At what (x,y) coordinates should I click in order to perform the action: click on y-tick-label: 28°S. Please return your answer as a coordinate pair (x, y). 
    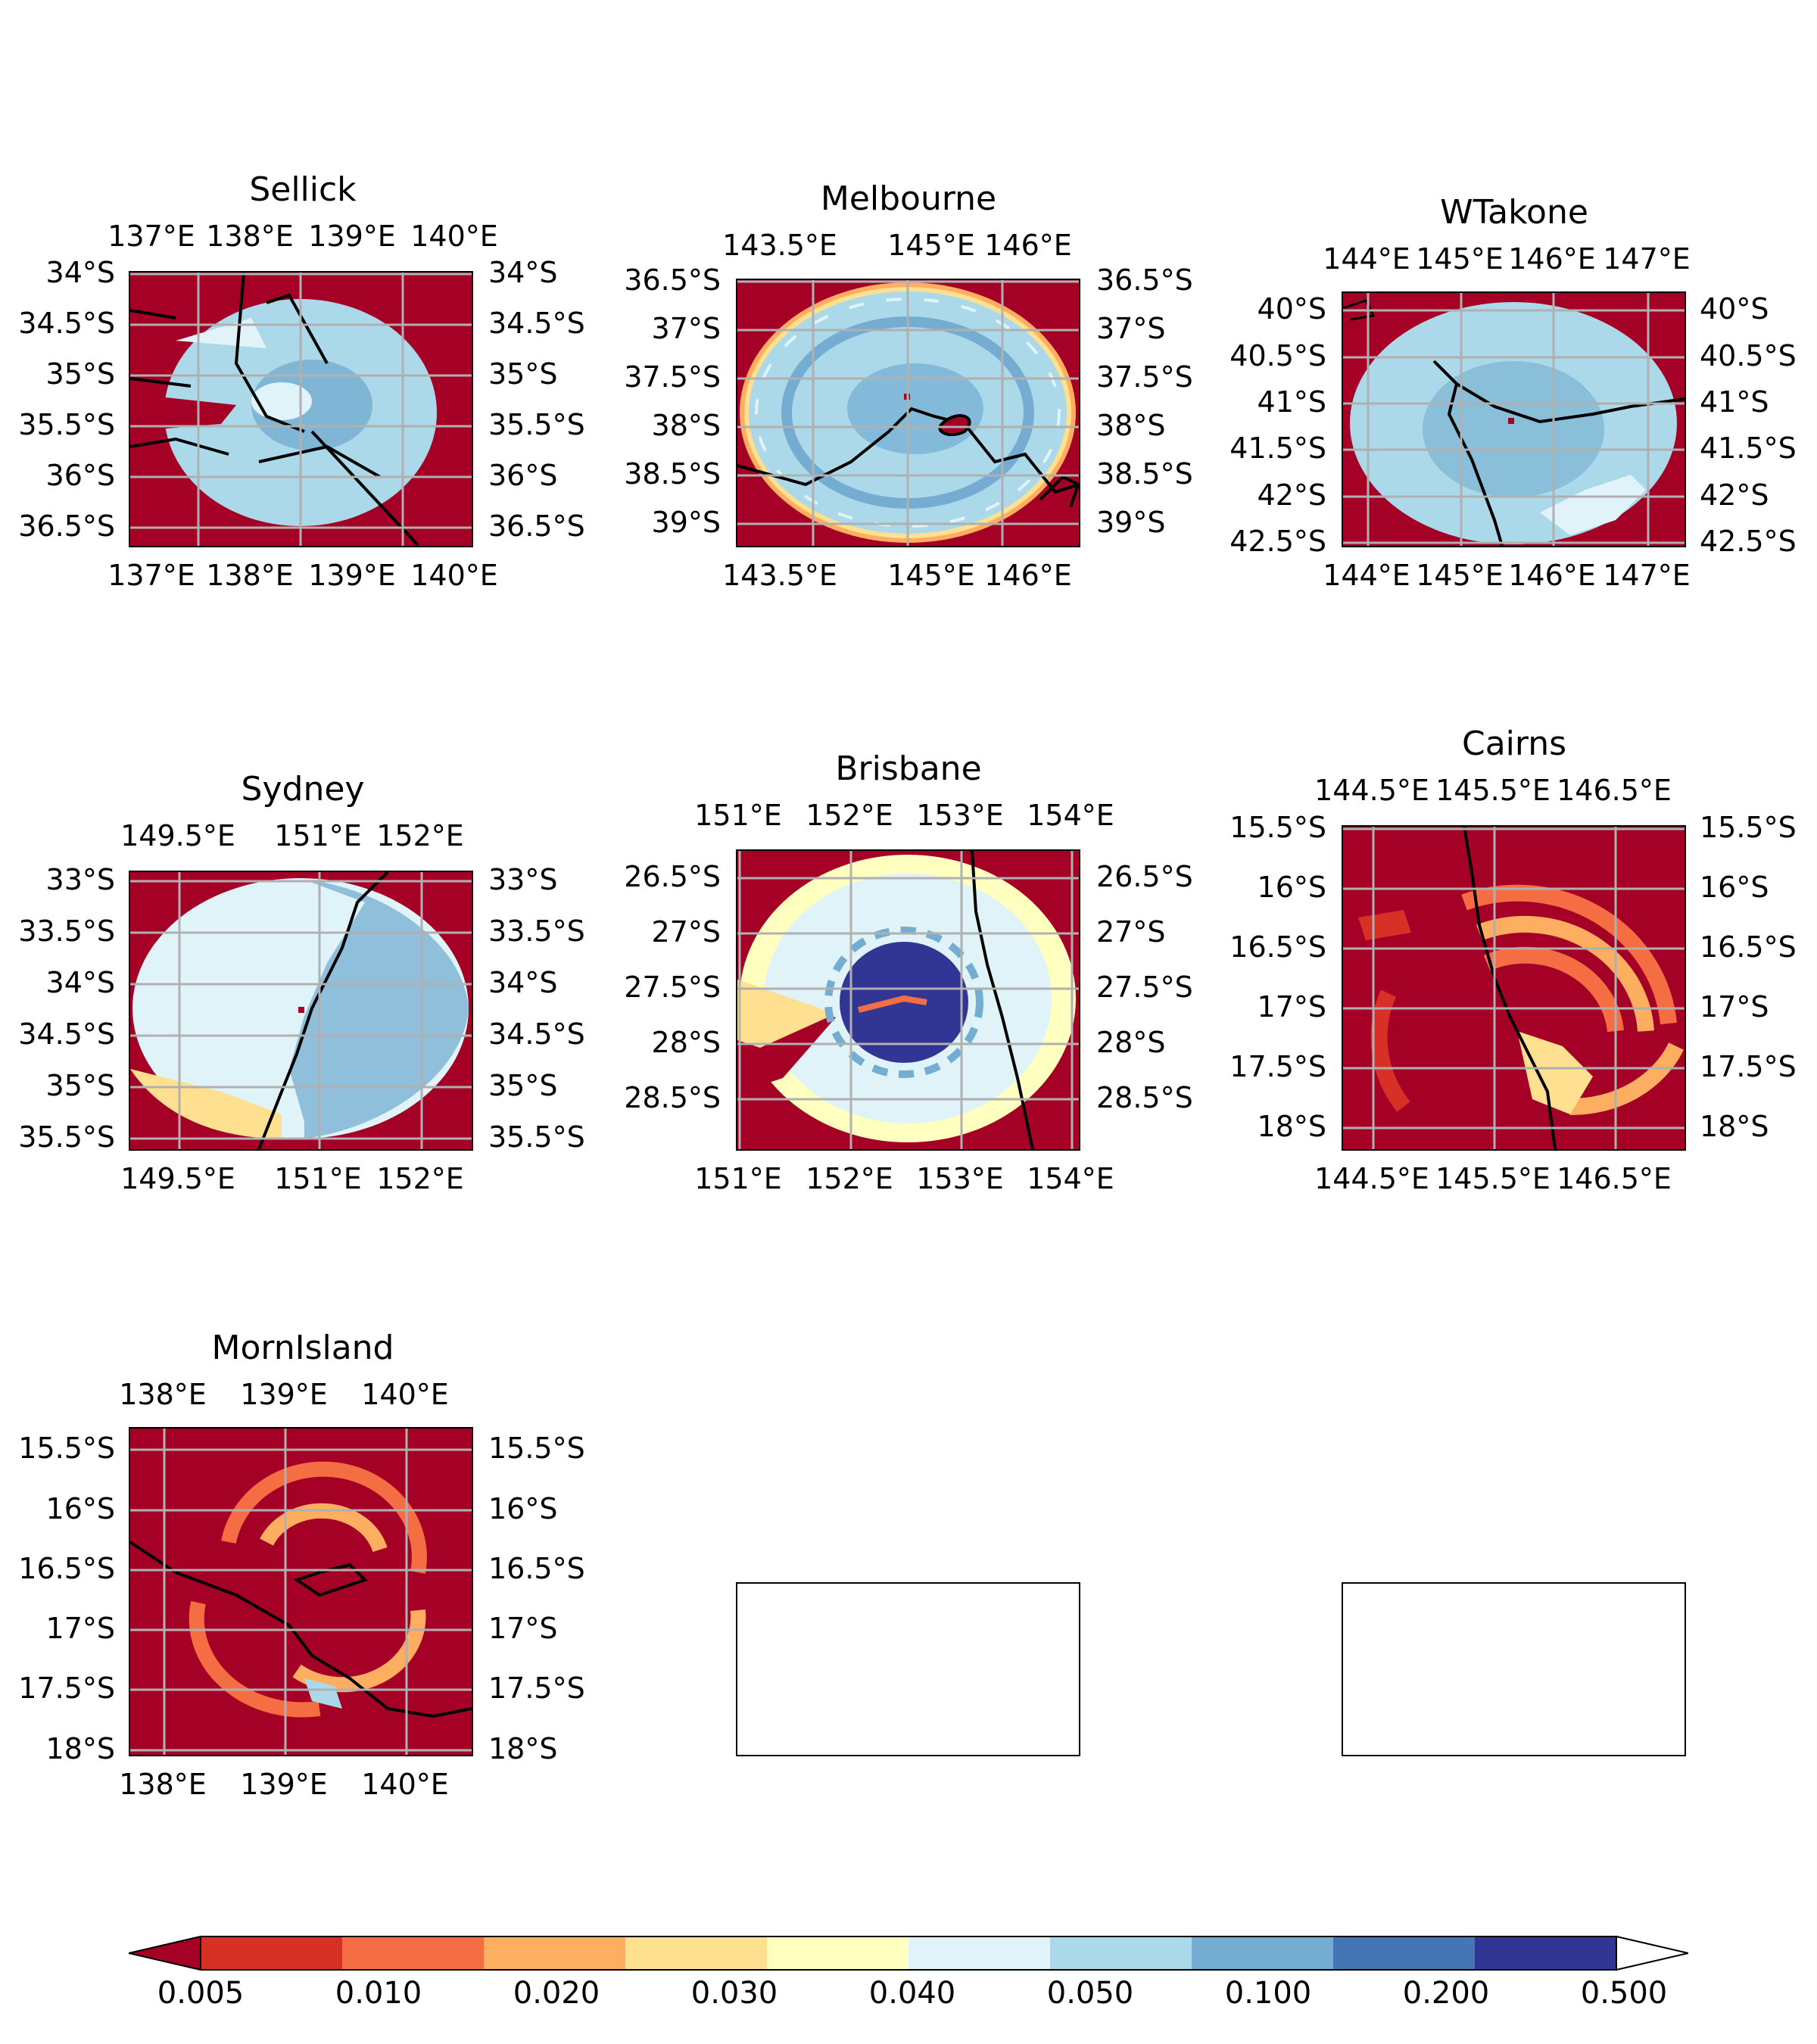
    Looking at the image, I should click on (1131, 1042).